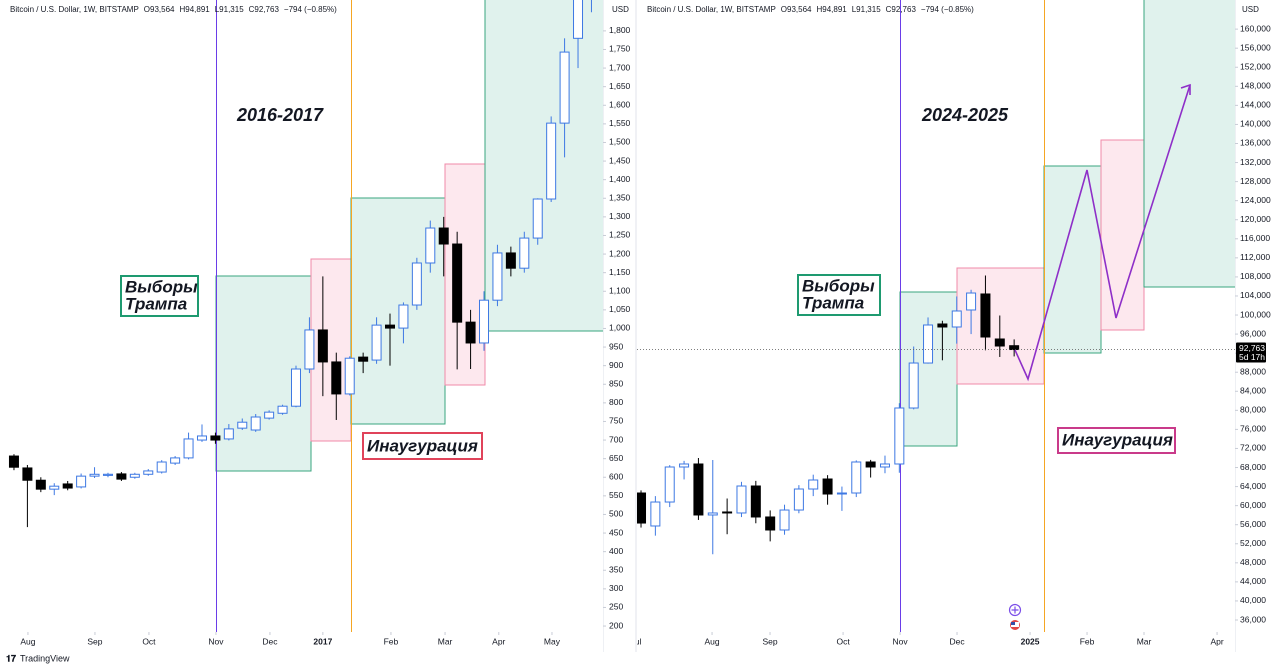  Describe the element at coordinates (1013, 623) in the screenshot. I see `event-icon-flag` at that location.